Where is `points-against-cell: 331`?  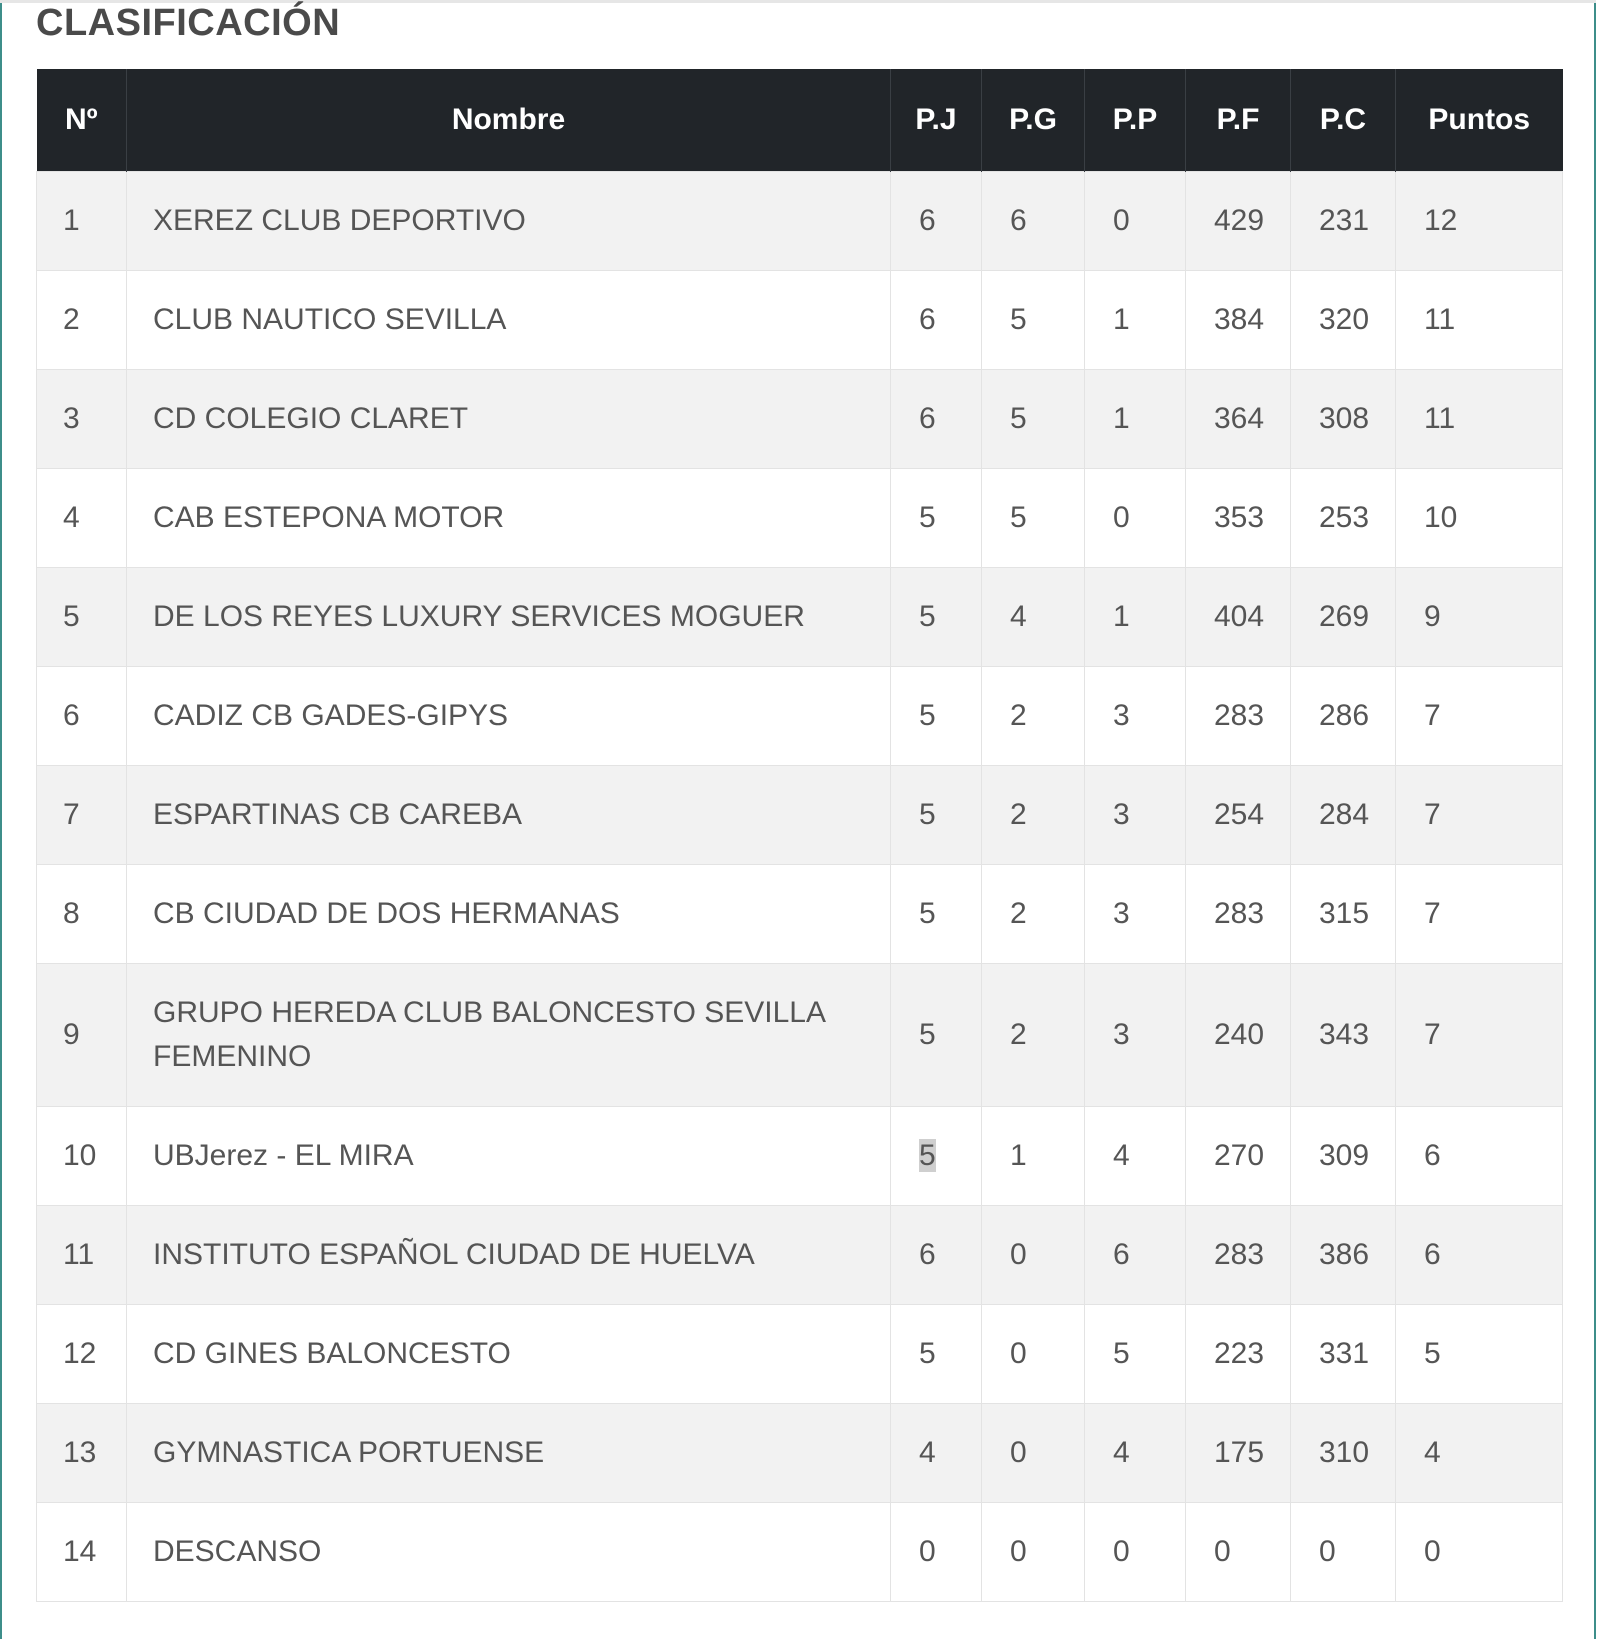
points-against-cell: 331 is located at coordinates (1343, 1354).